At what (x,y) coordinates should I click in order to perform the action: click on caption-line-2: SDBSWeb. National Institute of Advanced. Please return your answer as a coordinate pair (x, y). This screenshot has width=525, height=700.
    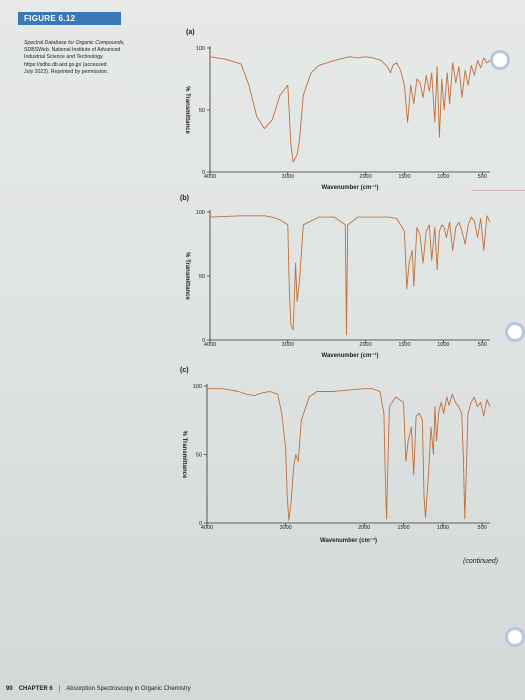
    Looking at the image, I should click on (72, 50).